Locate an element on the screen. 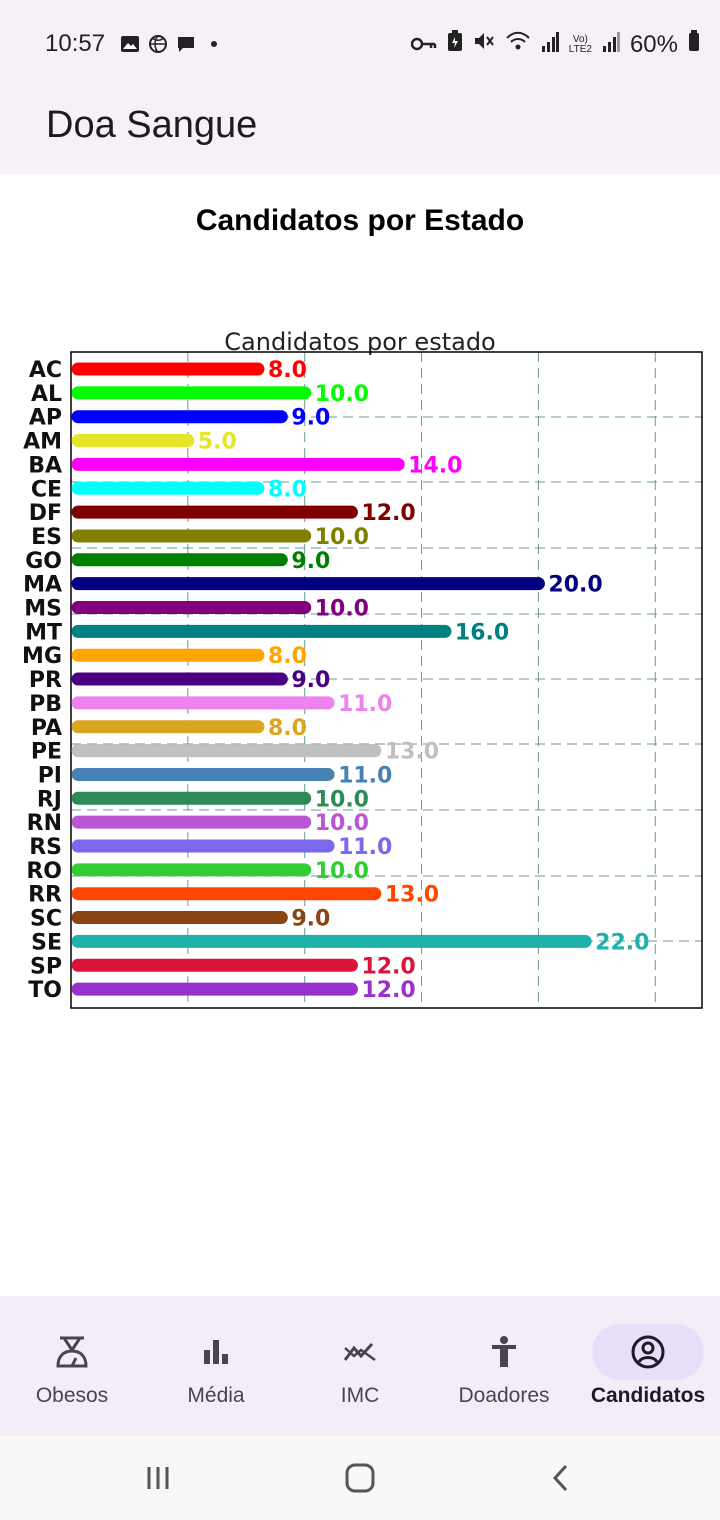  nav-item-candidatos: Candidatos is located at coordinates (648, 1366).